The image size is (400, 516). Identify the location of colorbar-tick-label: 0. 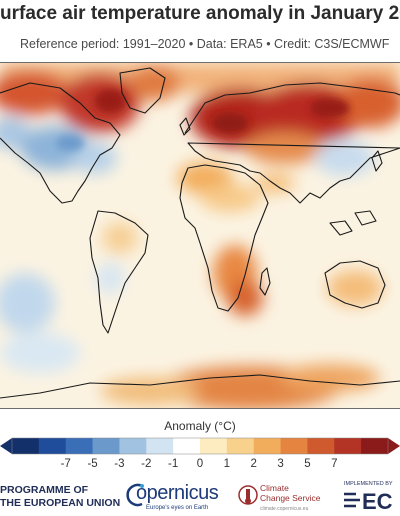
(200, 464).